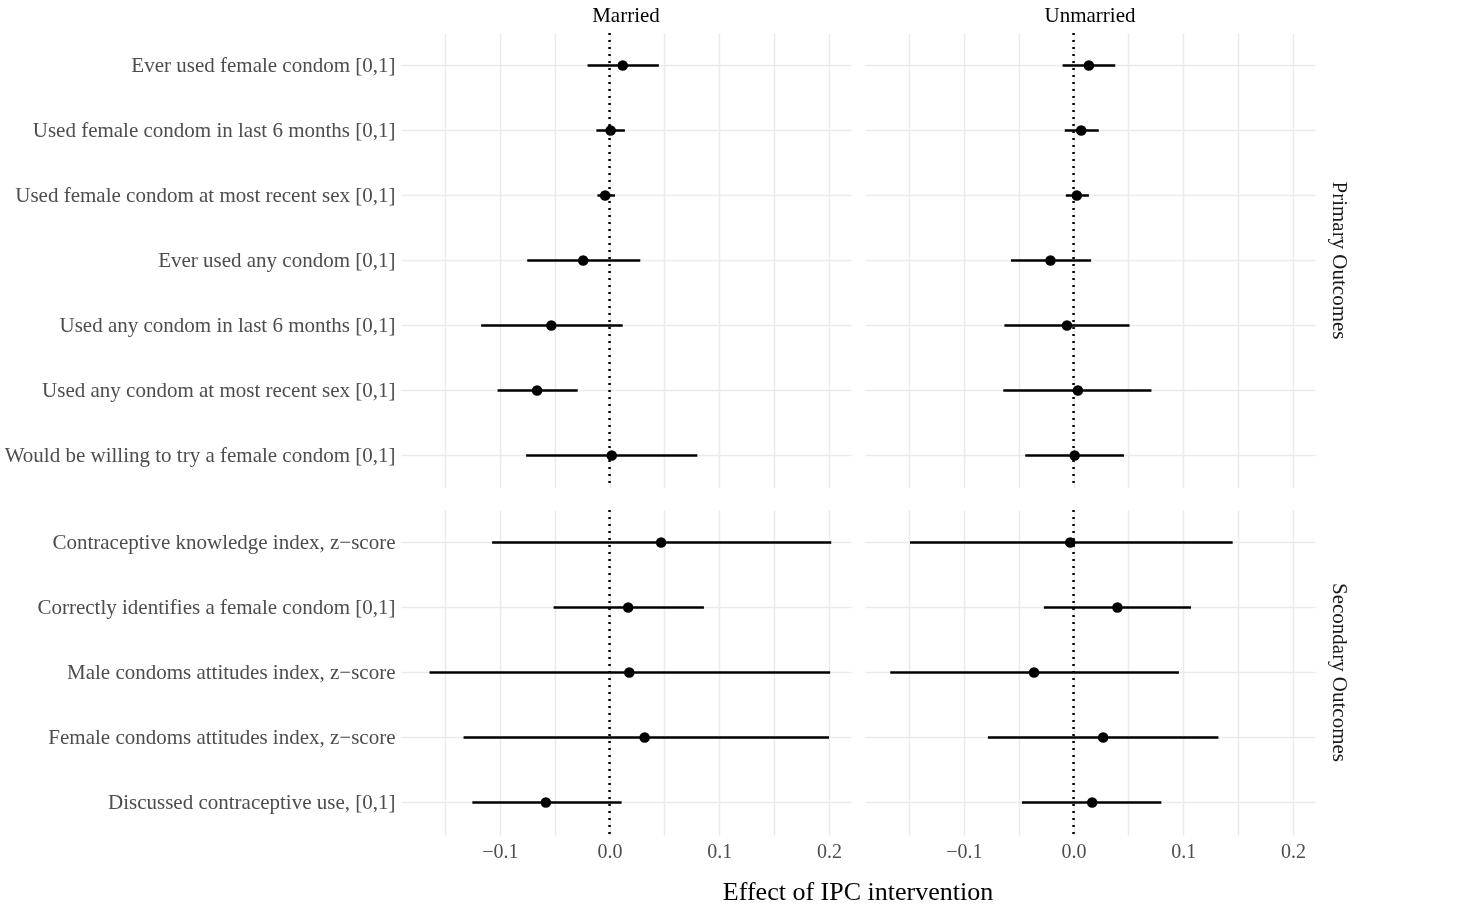  I want to click on y-tick-label: Ever used any condom [0,1], so click(277, 259).